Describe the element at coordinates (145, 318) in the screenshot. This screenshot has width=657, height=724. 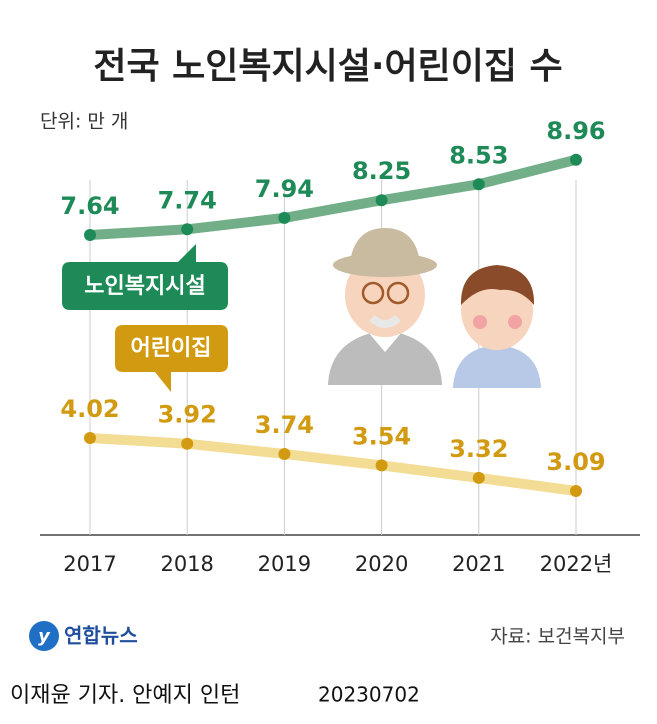
I see `legend: 노인복지시설 어린이집` at that location.